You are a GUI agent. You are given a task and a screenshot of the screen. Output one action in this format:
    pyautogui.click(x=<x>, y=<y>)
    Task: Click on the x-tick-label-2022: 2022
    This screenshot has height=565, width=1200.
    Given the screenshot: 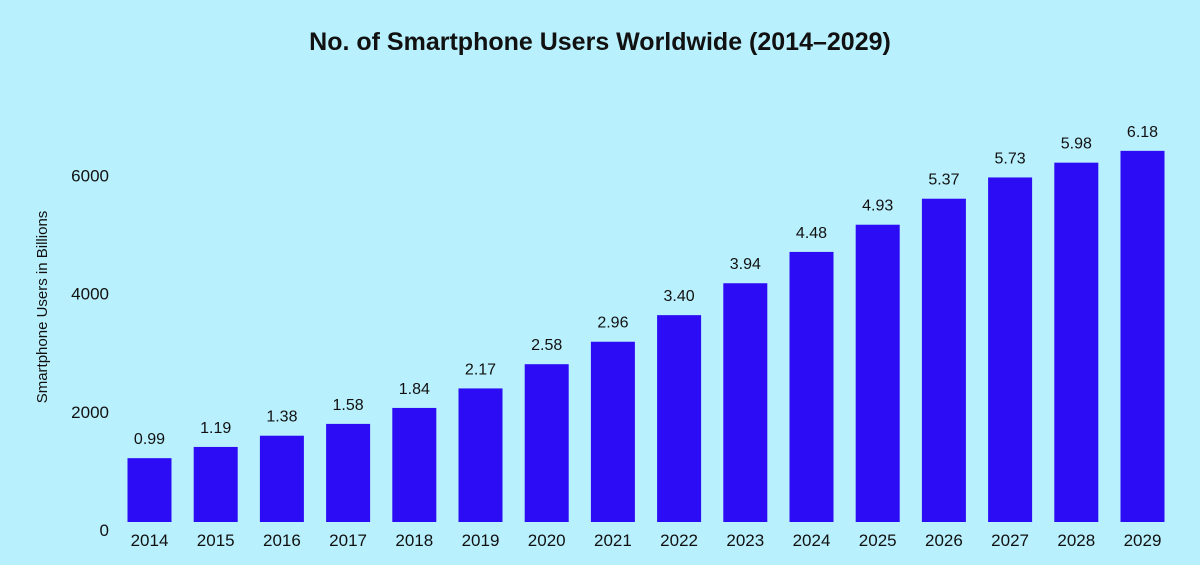 What is the action you would take?
    pyautogui.click(x=679, y=540)
    